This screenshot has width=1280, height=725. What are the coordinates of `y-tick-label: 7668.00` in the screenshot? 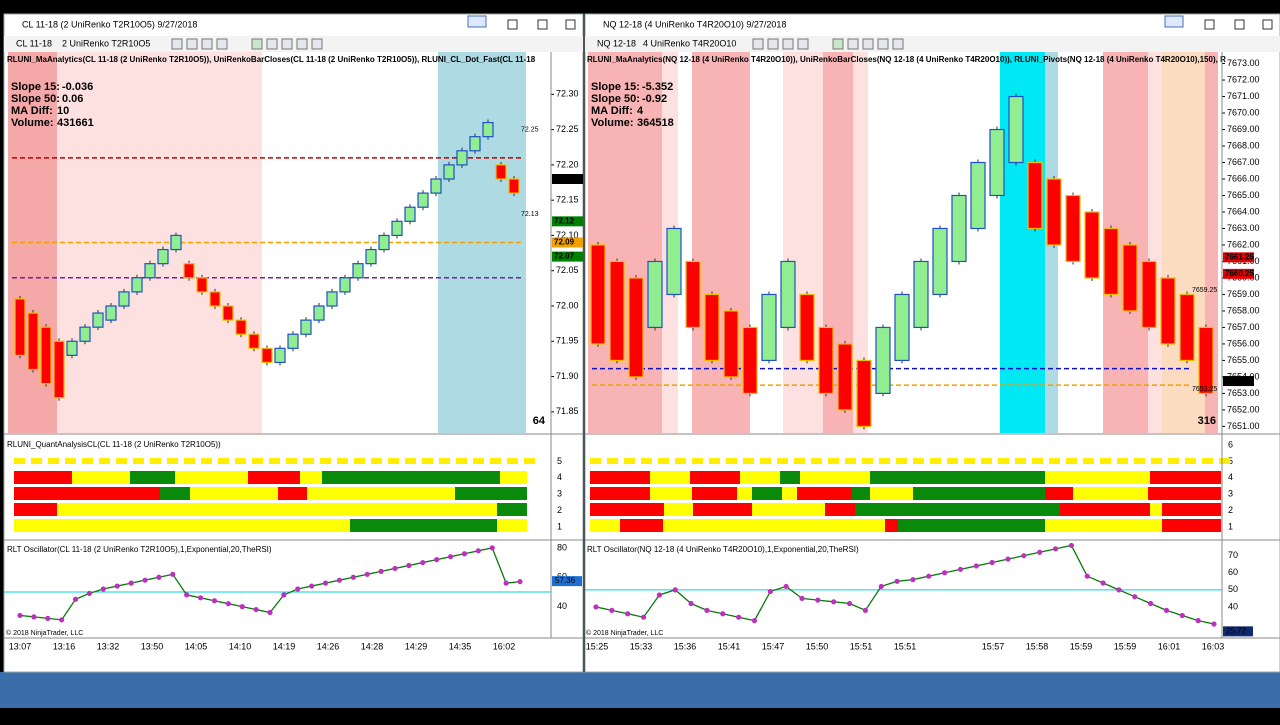 It's located at (1243, 145).